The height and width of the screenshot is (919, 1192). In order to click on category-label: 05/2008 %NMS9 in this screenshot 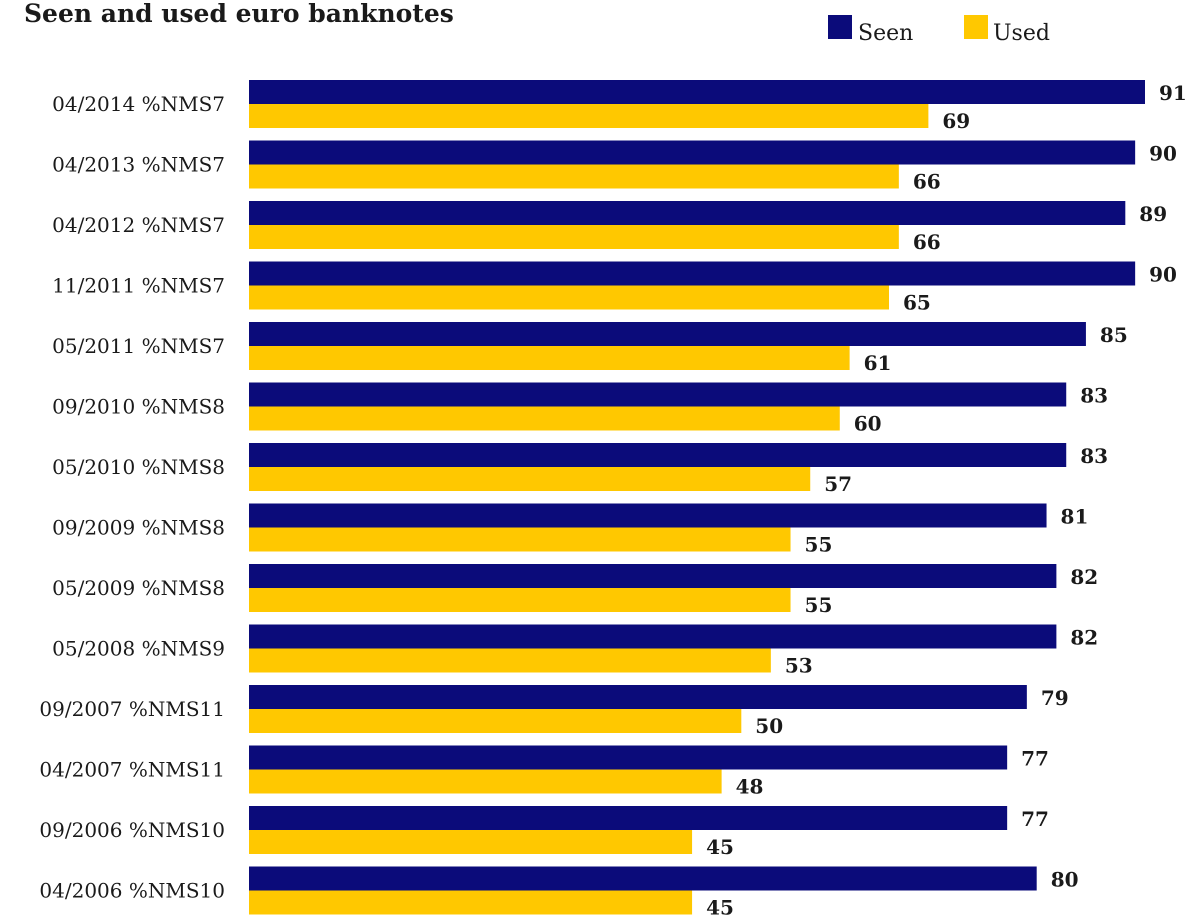, I will do `click(138, 649)`.